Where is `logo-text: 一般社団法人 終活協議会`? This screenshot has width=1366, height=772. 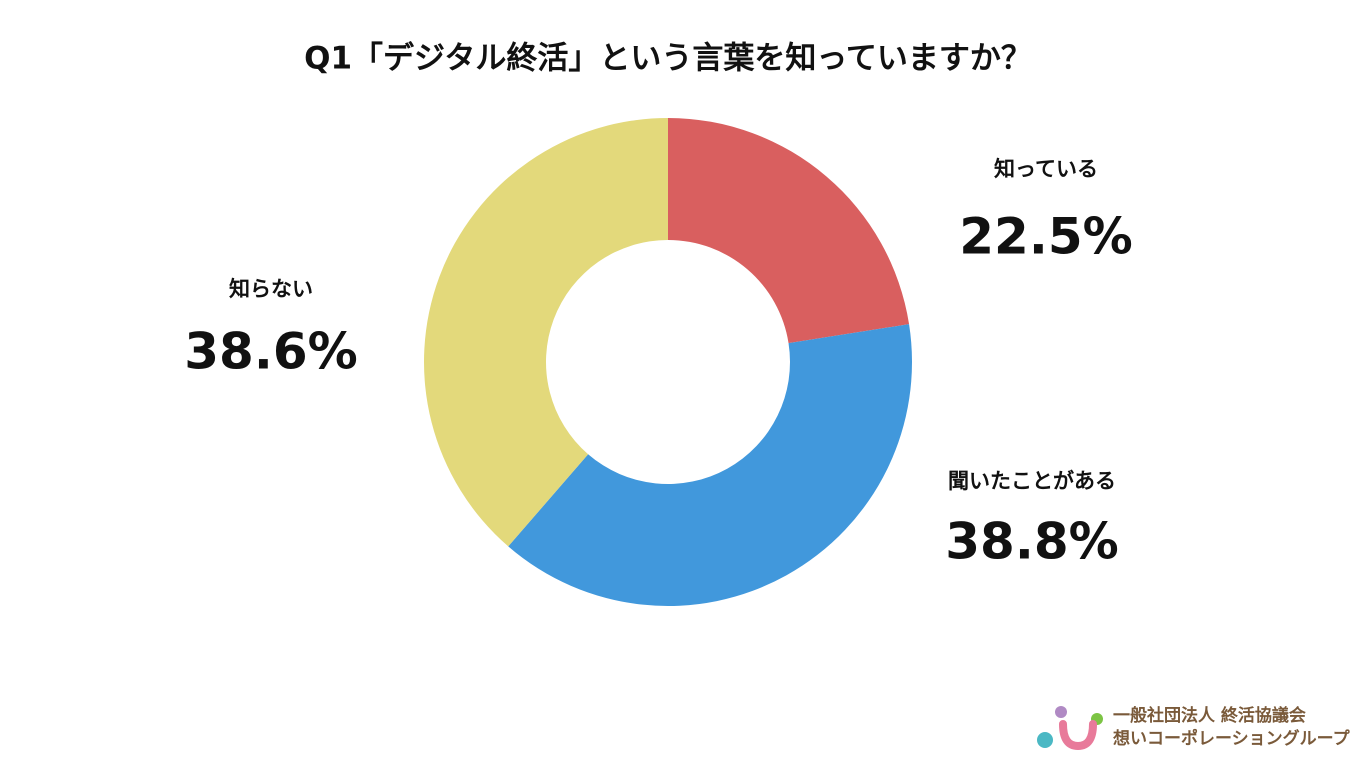 logo-text: 一般社団法人 終活協議会 is located at coordinates (1209, 715).